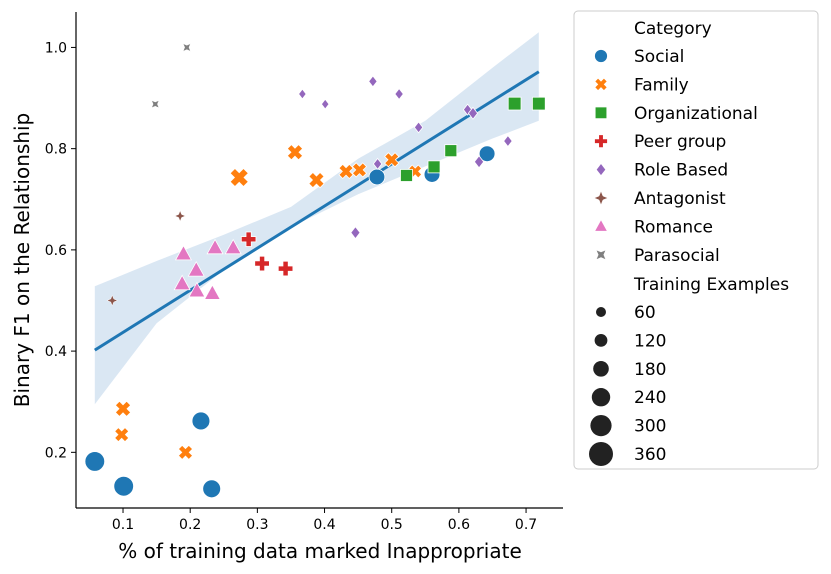  Describe the element at coordinates (22, 260) in the screenshot. I see `y-axis-title: Binary F1 on the Relationship` at that location.